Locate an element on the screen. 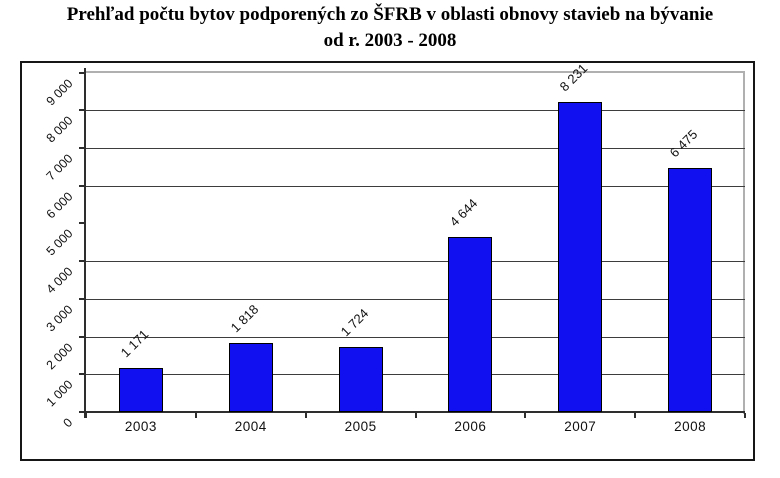 The height and width of the screenshot is (478, 780). y-tick-label-5000: 5 000 is located at coordinates (59, 242).